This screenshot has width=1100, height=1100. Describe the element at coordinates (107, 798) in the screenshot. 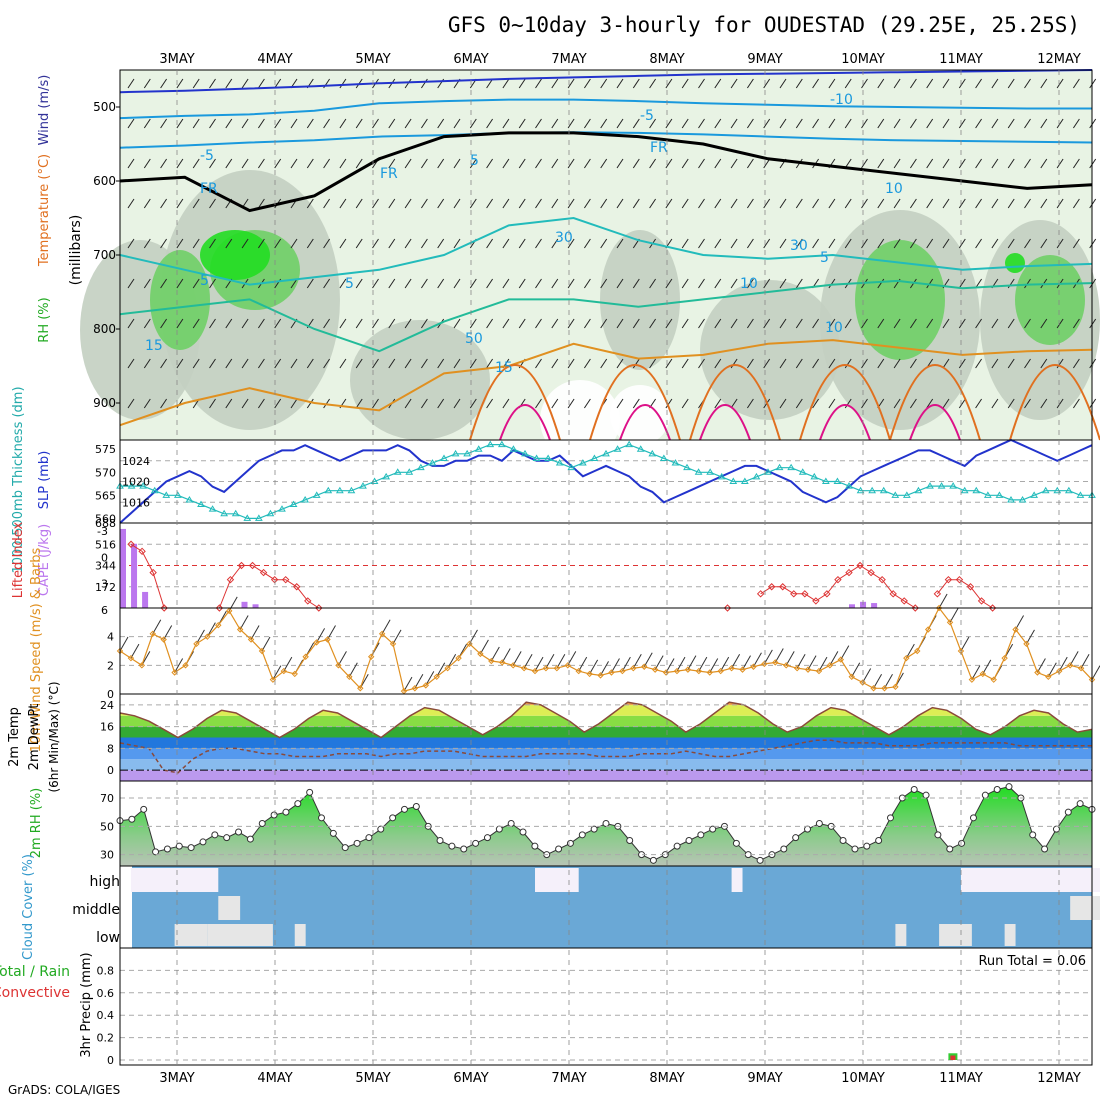

I see `rh2m-tick-70: 70` at that location.